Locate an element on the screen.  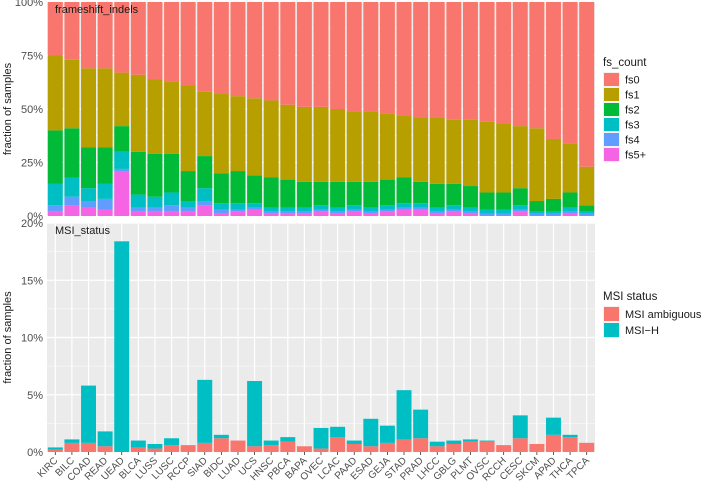
y-tick-label: 15% is located at coordinates (32, 281).